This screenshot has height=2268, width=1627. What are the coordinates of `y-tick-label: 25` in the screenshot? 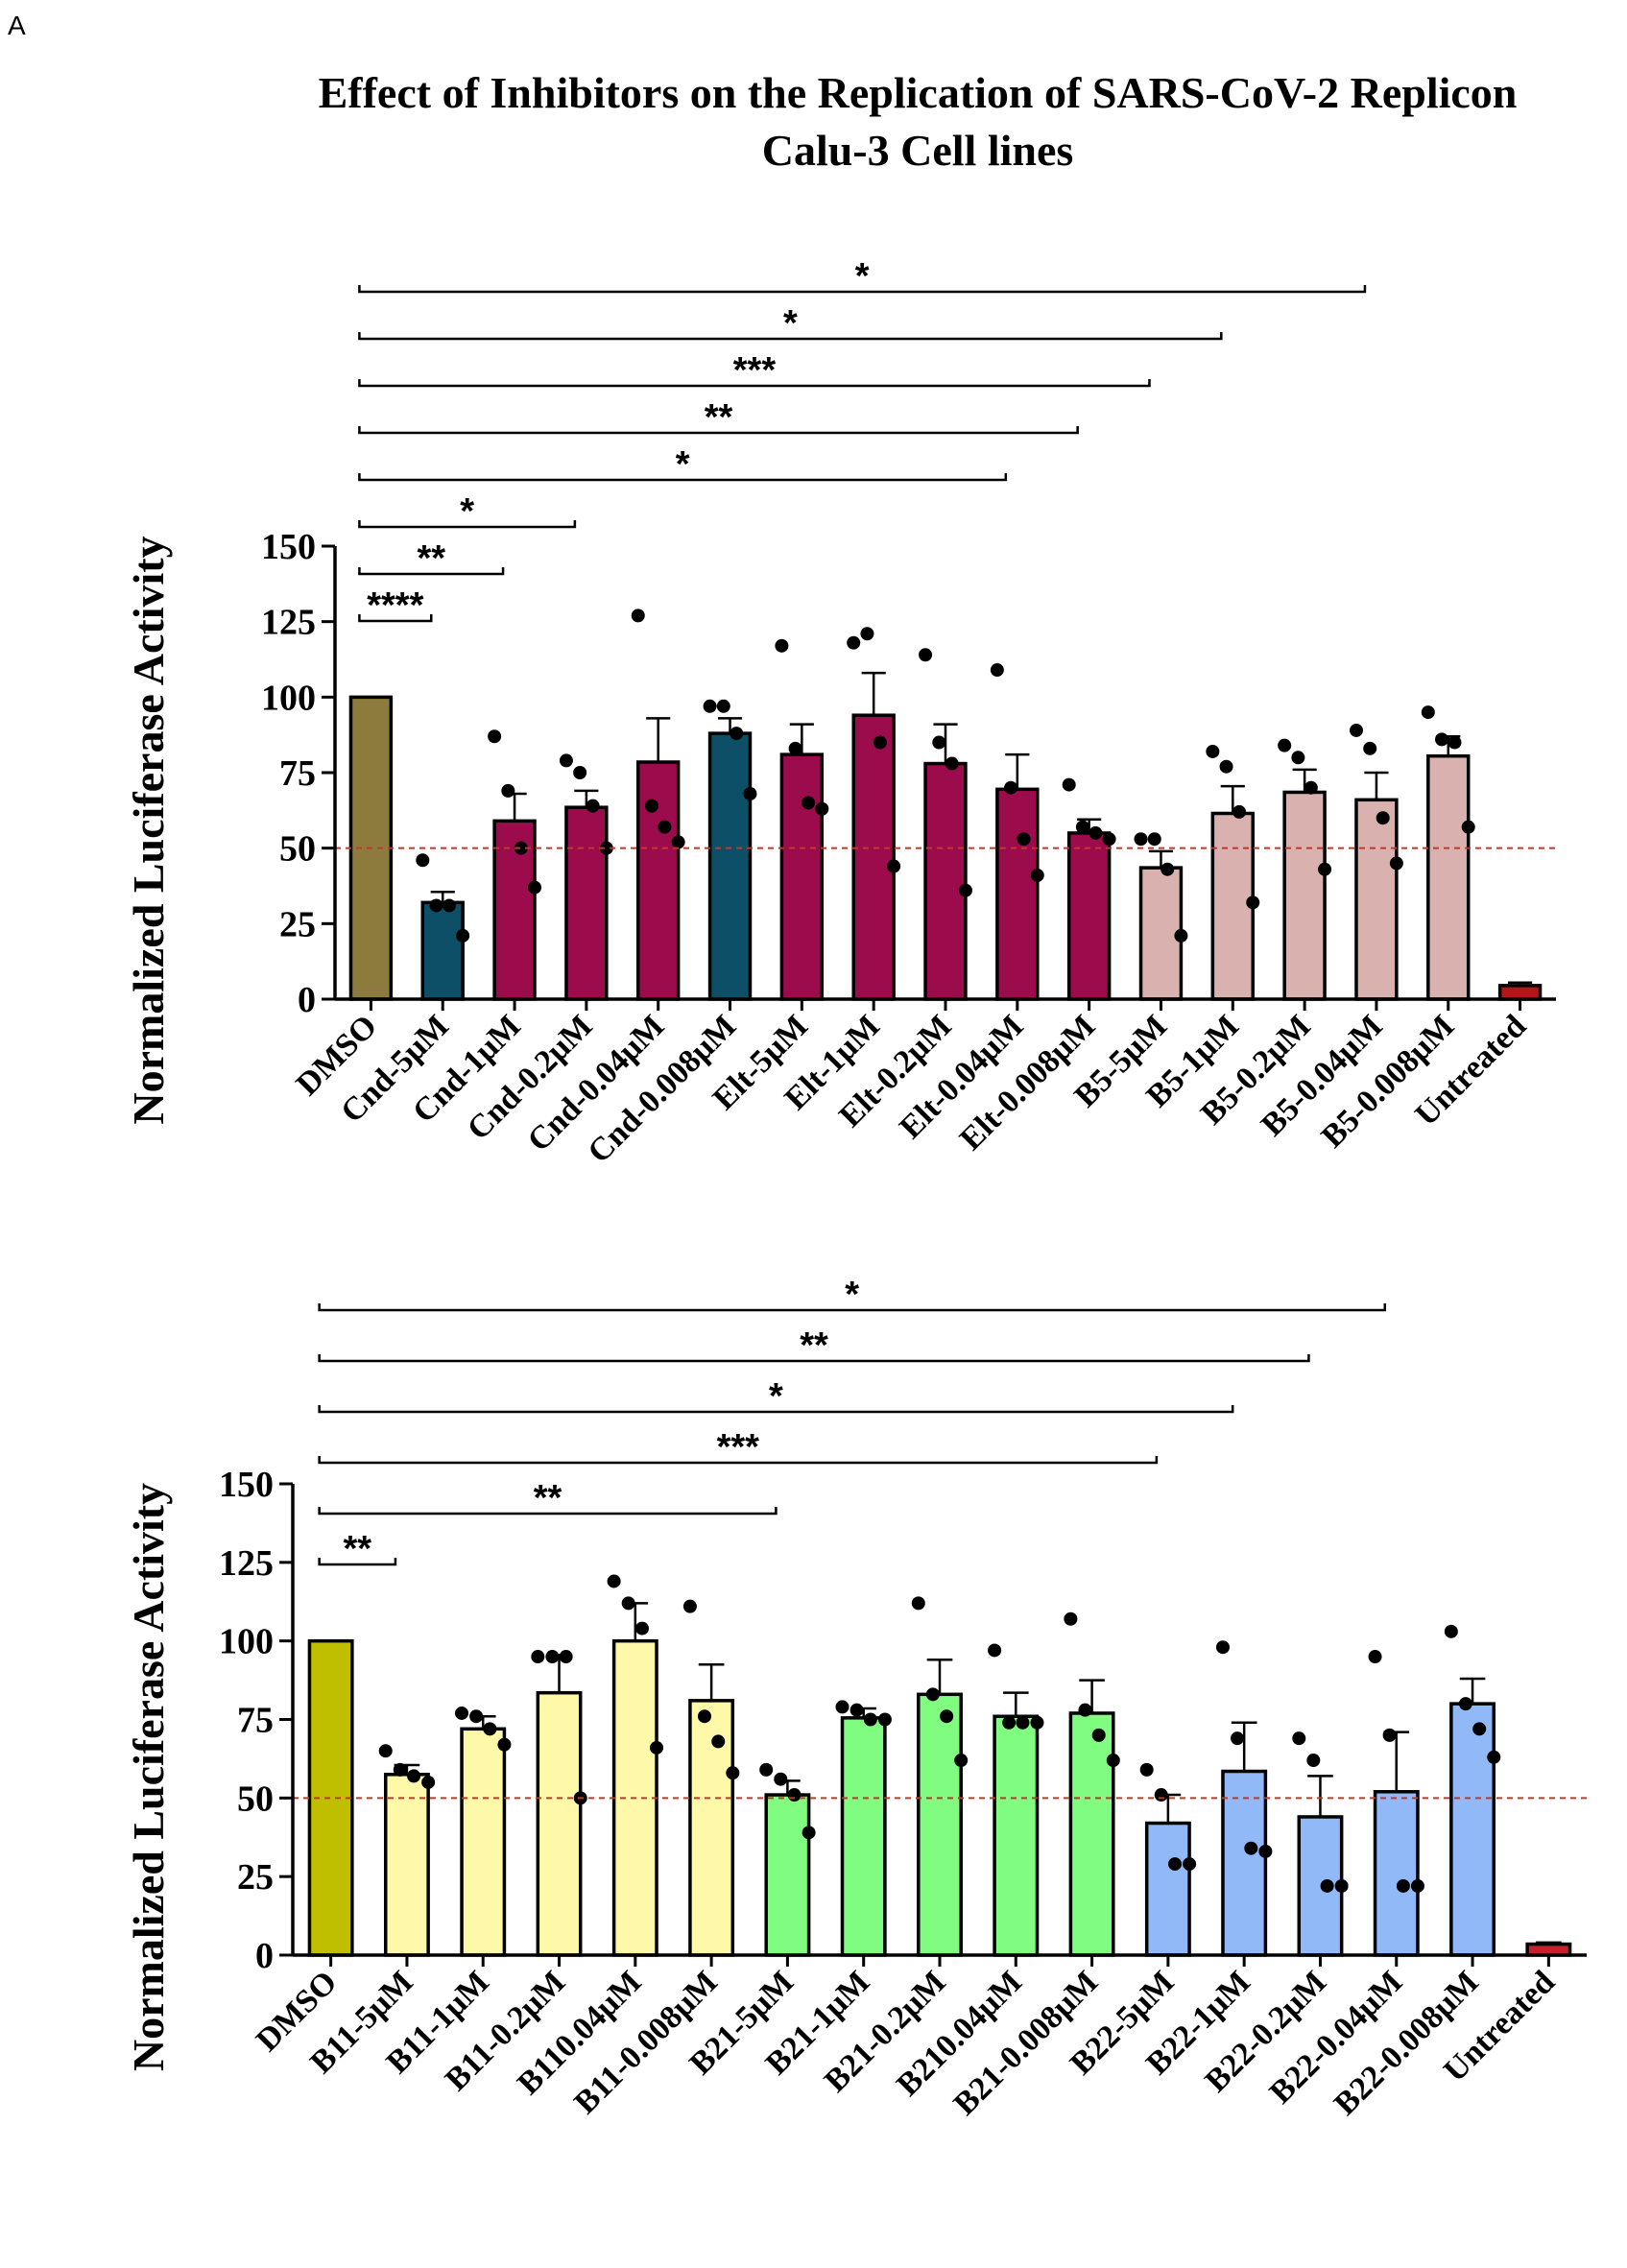 It's located at (297, 924).